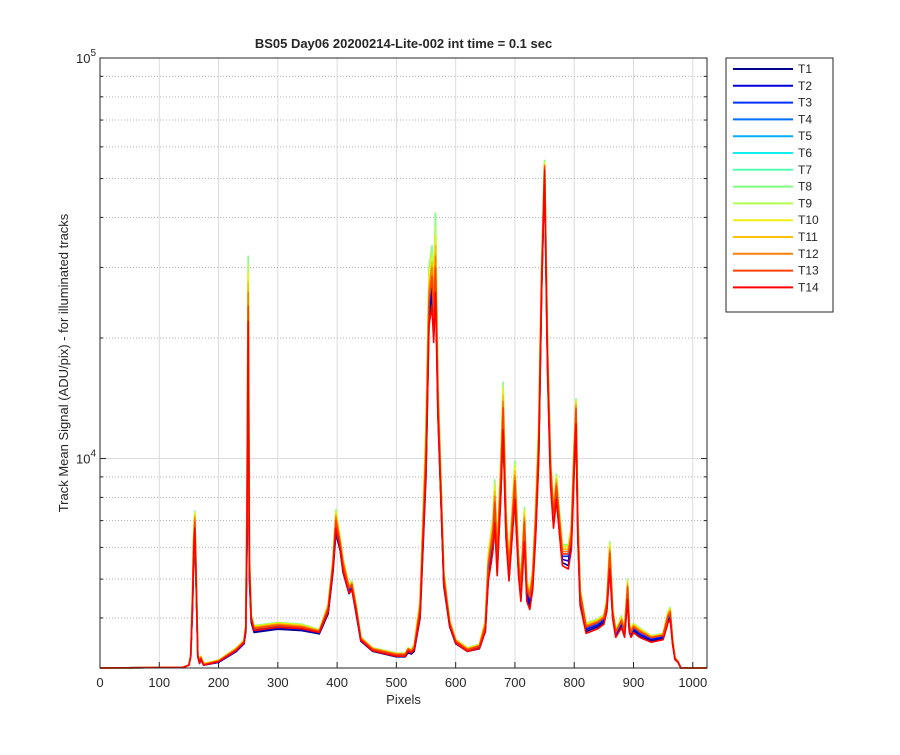 This screenshot has width=900, height=755. Describe the element at coordinates (159, 682) in the screenshot. I see `x-tick-label: 100` at that location.